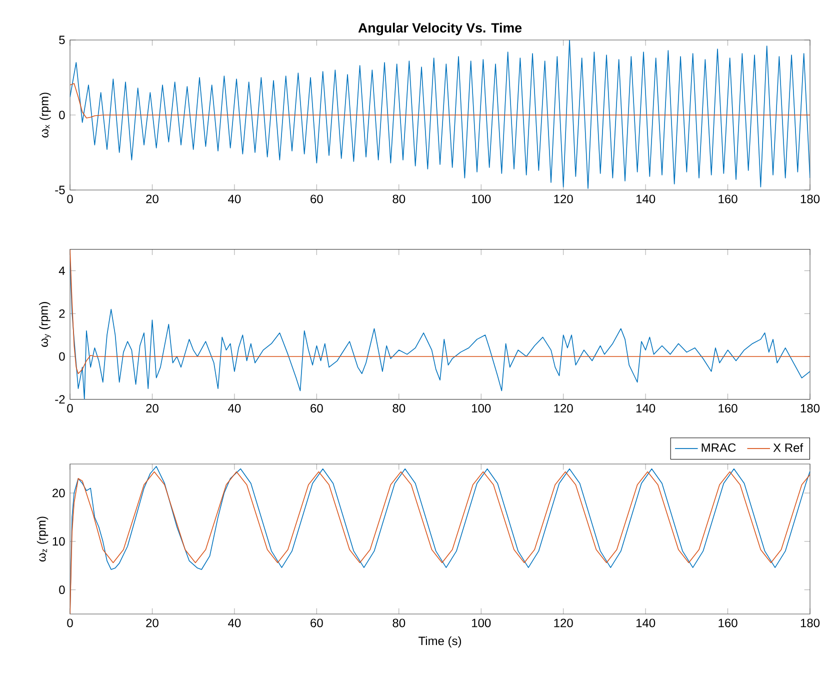 This screenshot has height=675, width=830. I want to click on legend-label: MRAC, so click(719, 447).